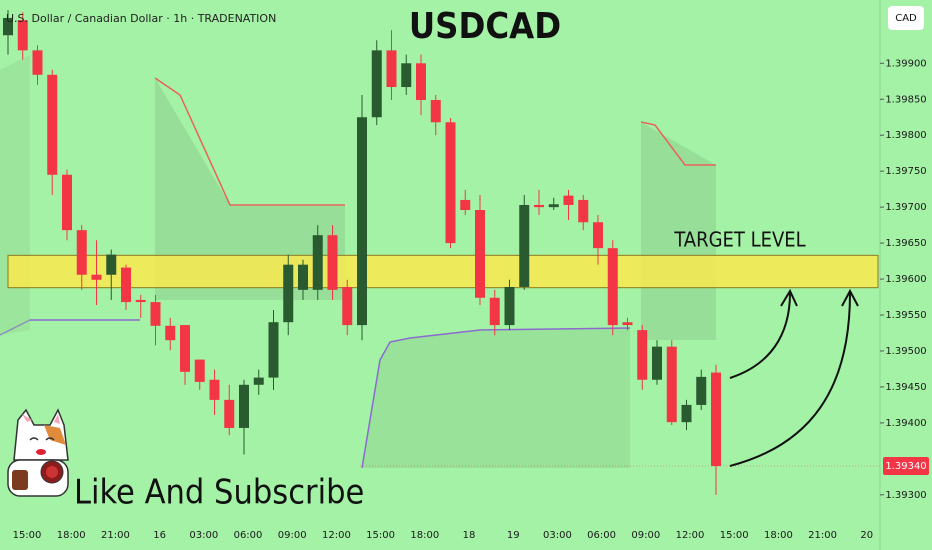  I want to click on annotation: TARGET LEVEL, so click(739, 240).